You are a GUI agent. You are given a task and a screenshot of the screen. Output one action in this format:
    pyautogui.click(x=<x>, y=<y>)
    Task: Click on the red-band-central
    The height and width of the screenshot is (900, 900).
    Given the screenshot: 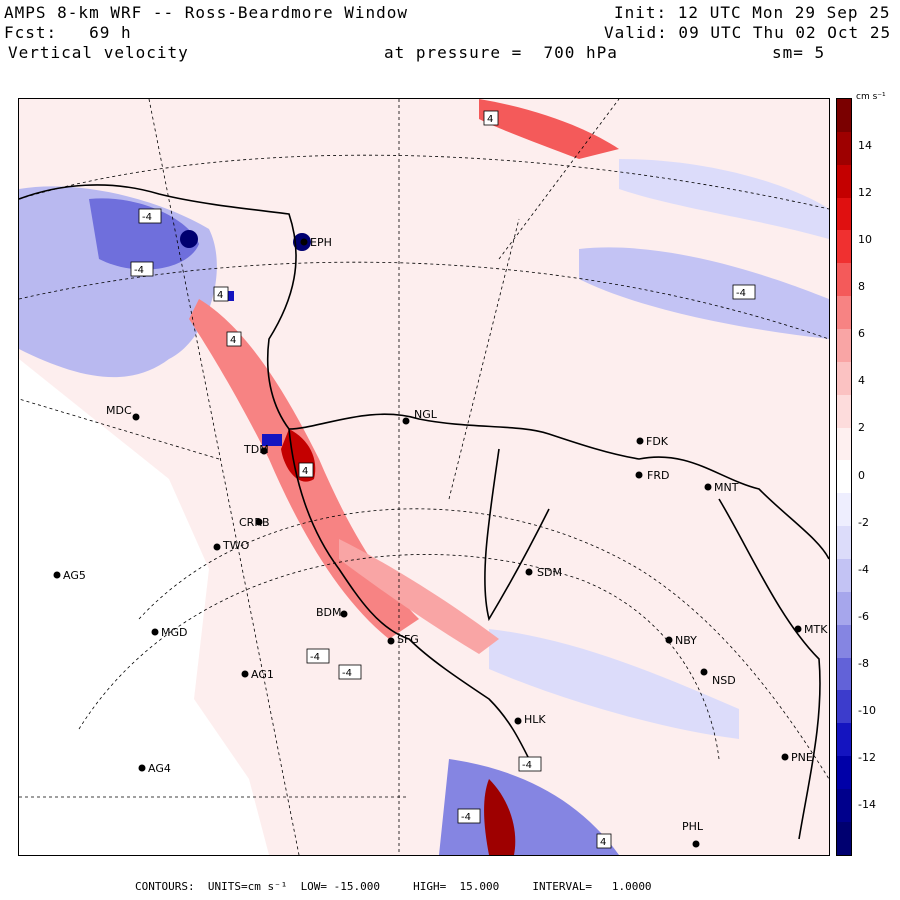 What is the action you would take?
    pyautogui.click(x=419, y=596)
    